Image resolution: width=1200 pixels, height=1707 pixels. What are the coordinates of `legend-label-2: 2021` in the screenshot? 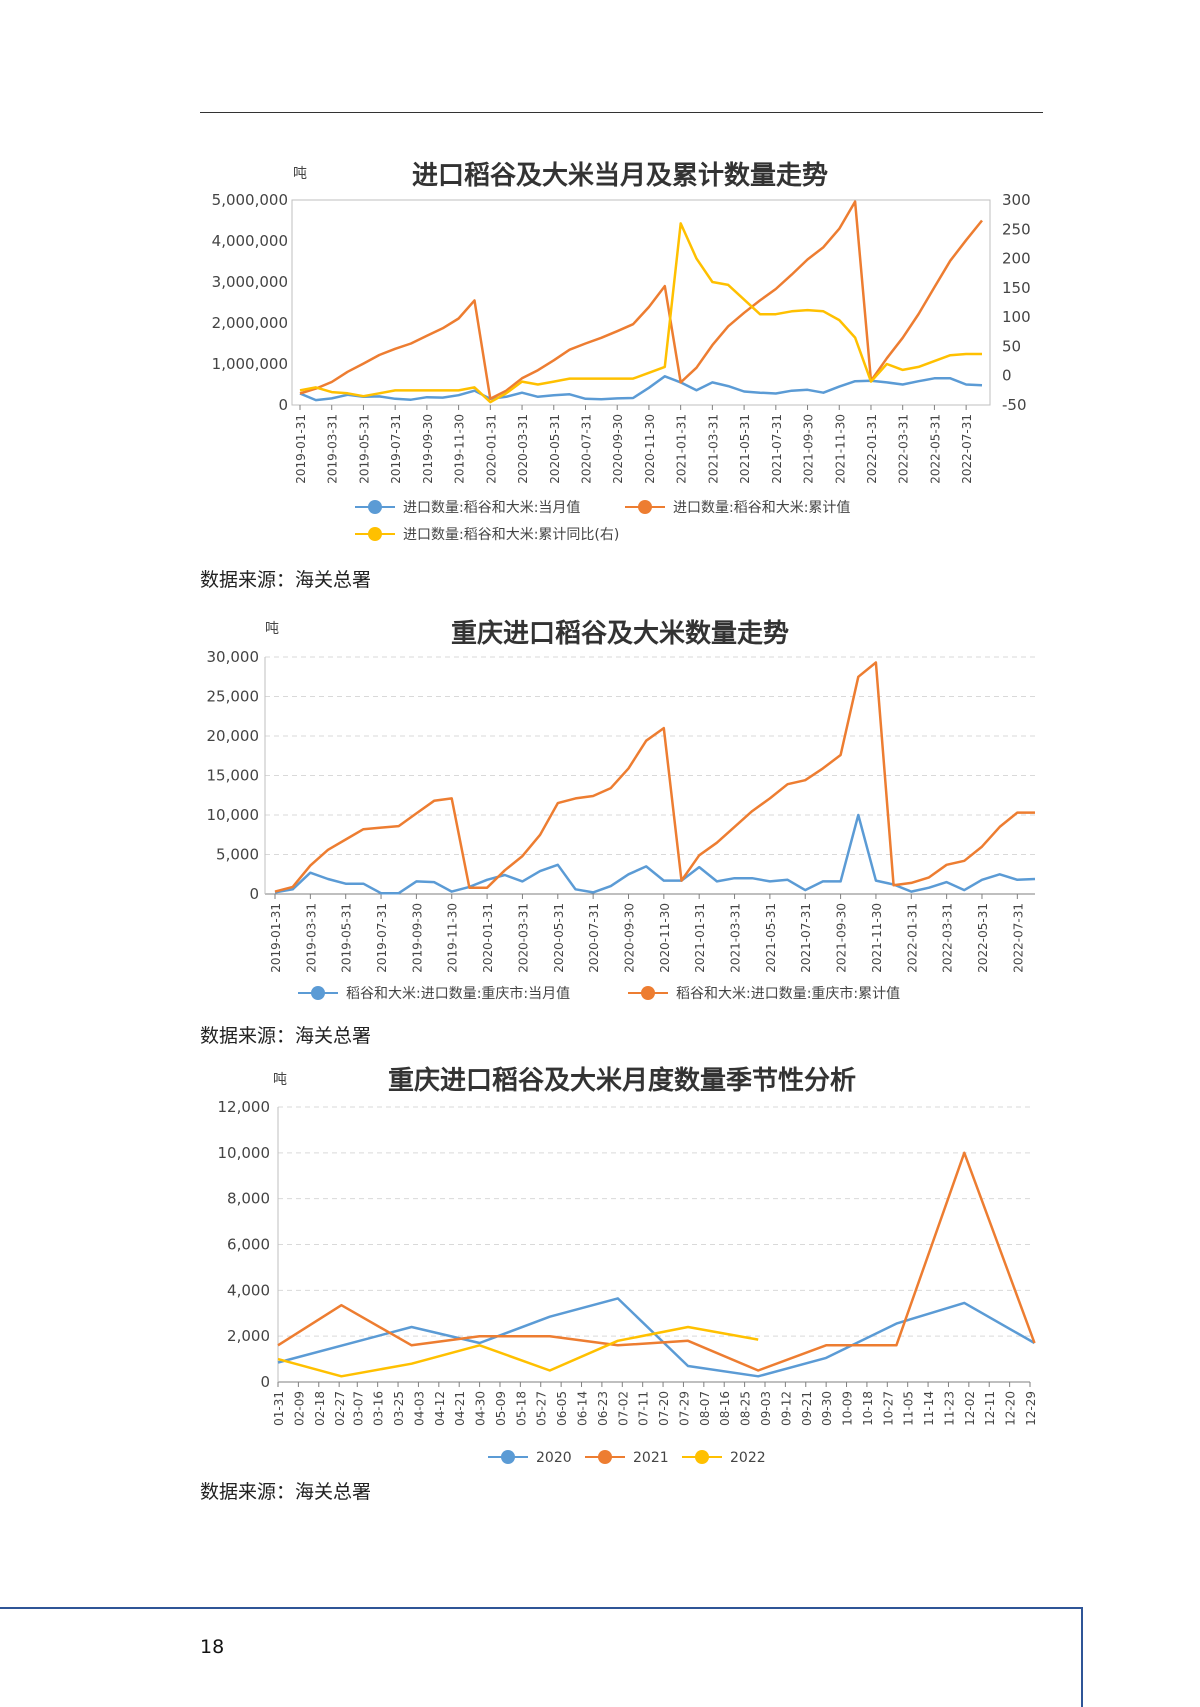 It's located at (651, 1458).